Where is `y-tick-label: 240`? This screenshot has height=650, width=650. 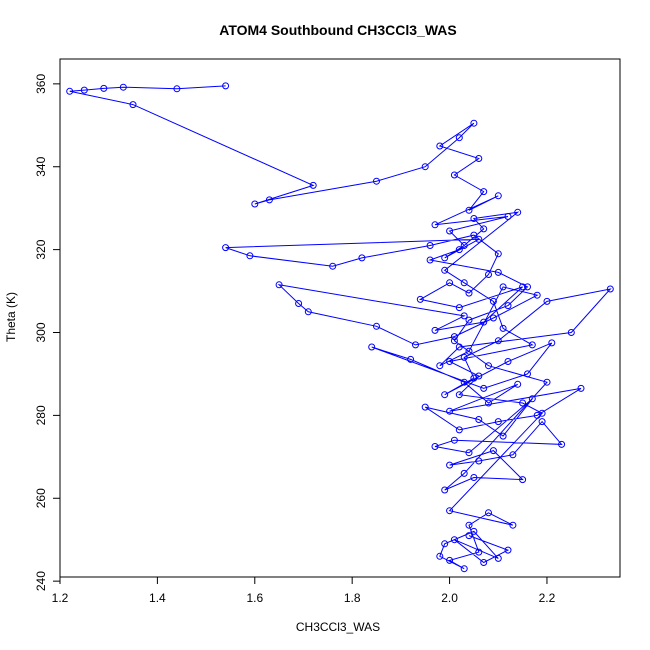 y-tick-label: 240 is located at coordinates (41, 581).